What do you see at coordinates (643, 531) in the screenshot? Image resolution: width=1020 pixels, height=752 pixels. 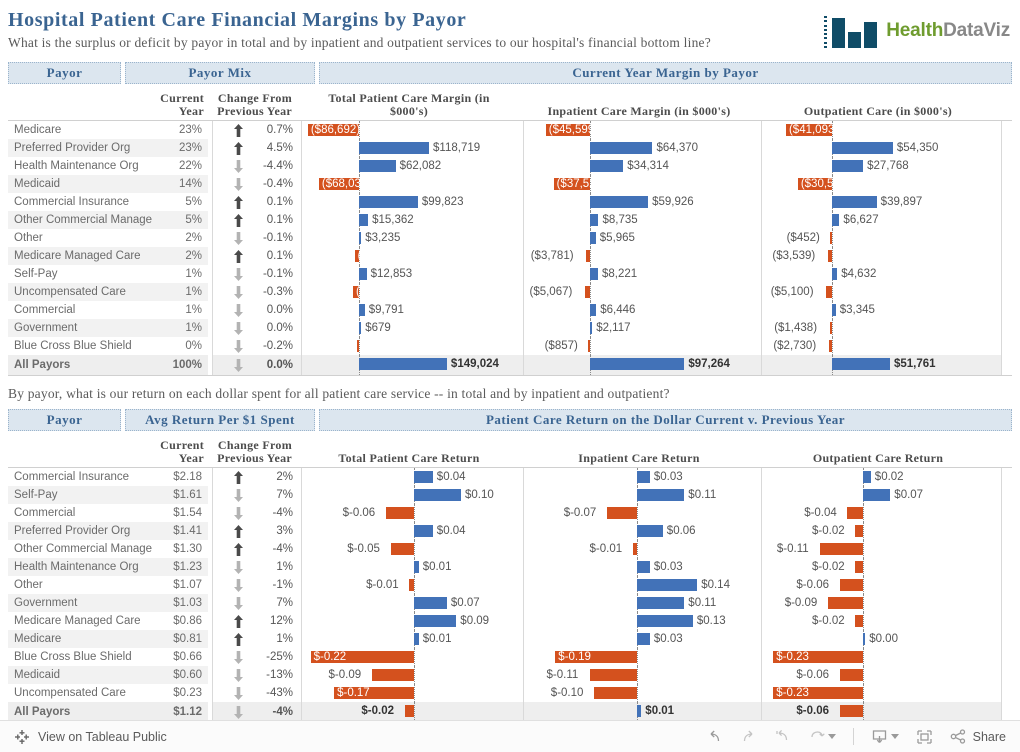 I see `bar-chart-cell: $0.06` at bounding box center [643, 531].